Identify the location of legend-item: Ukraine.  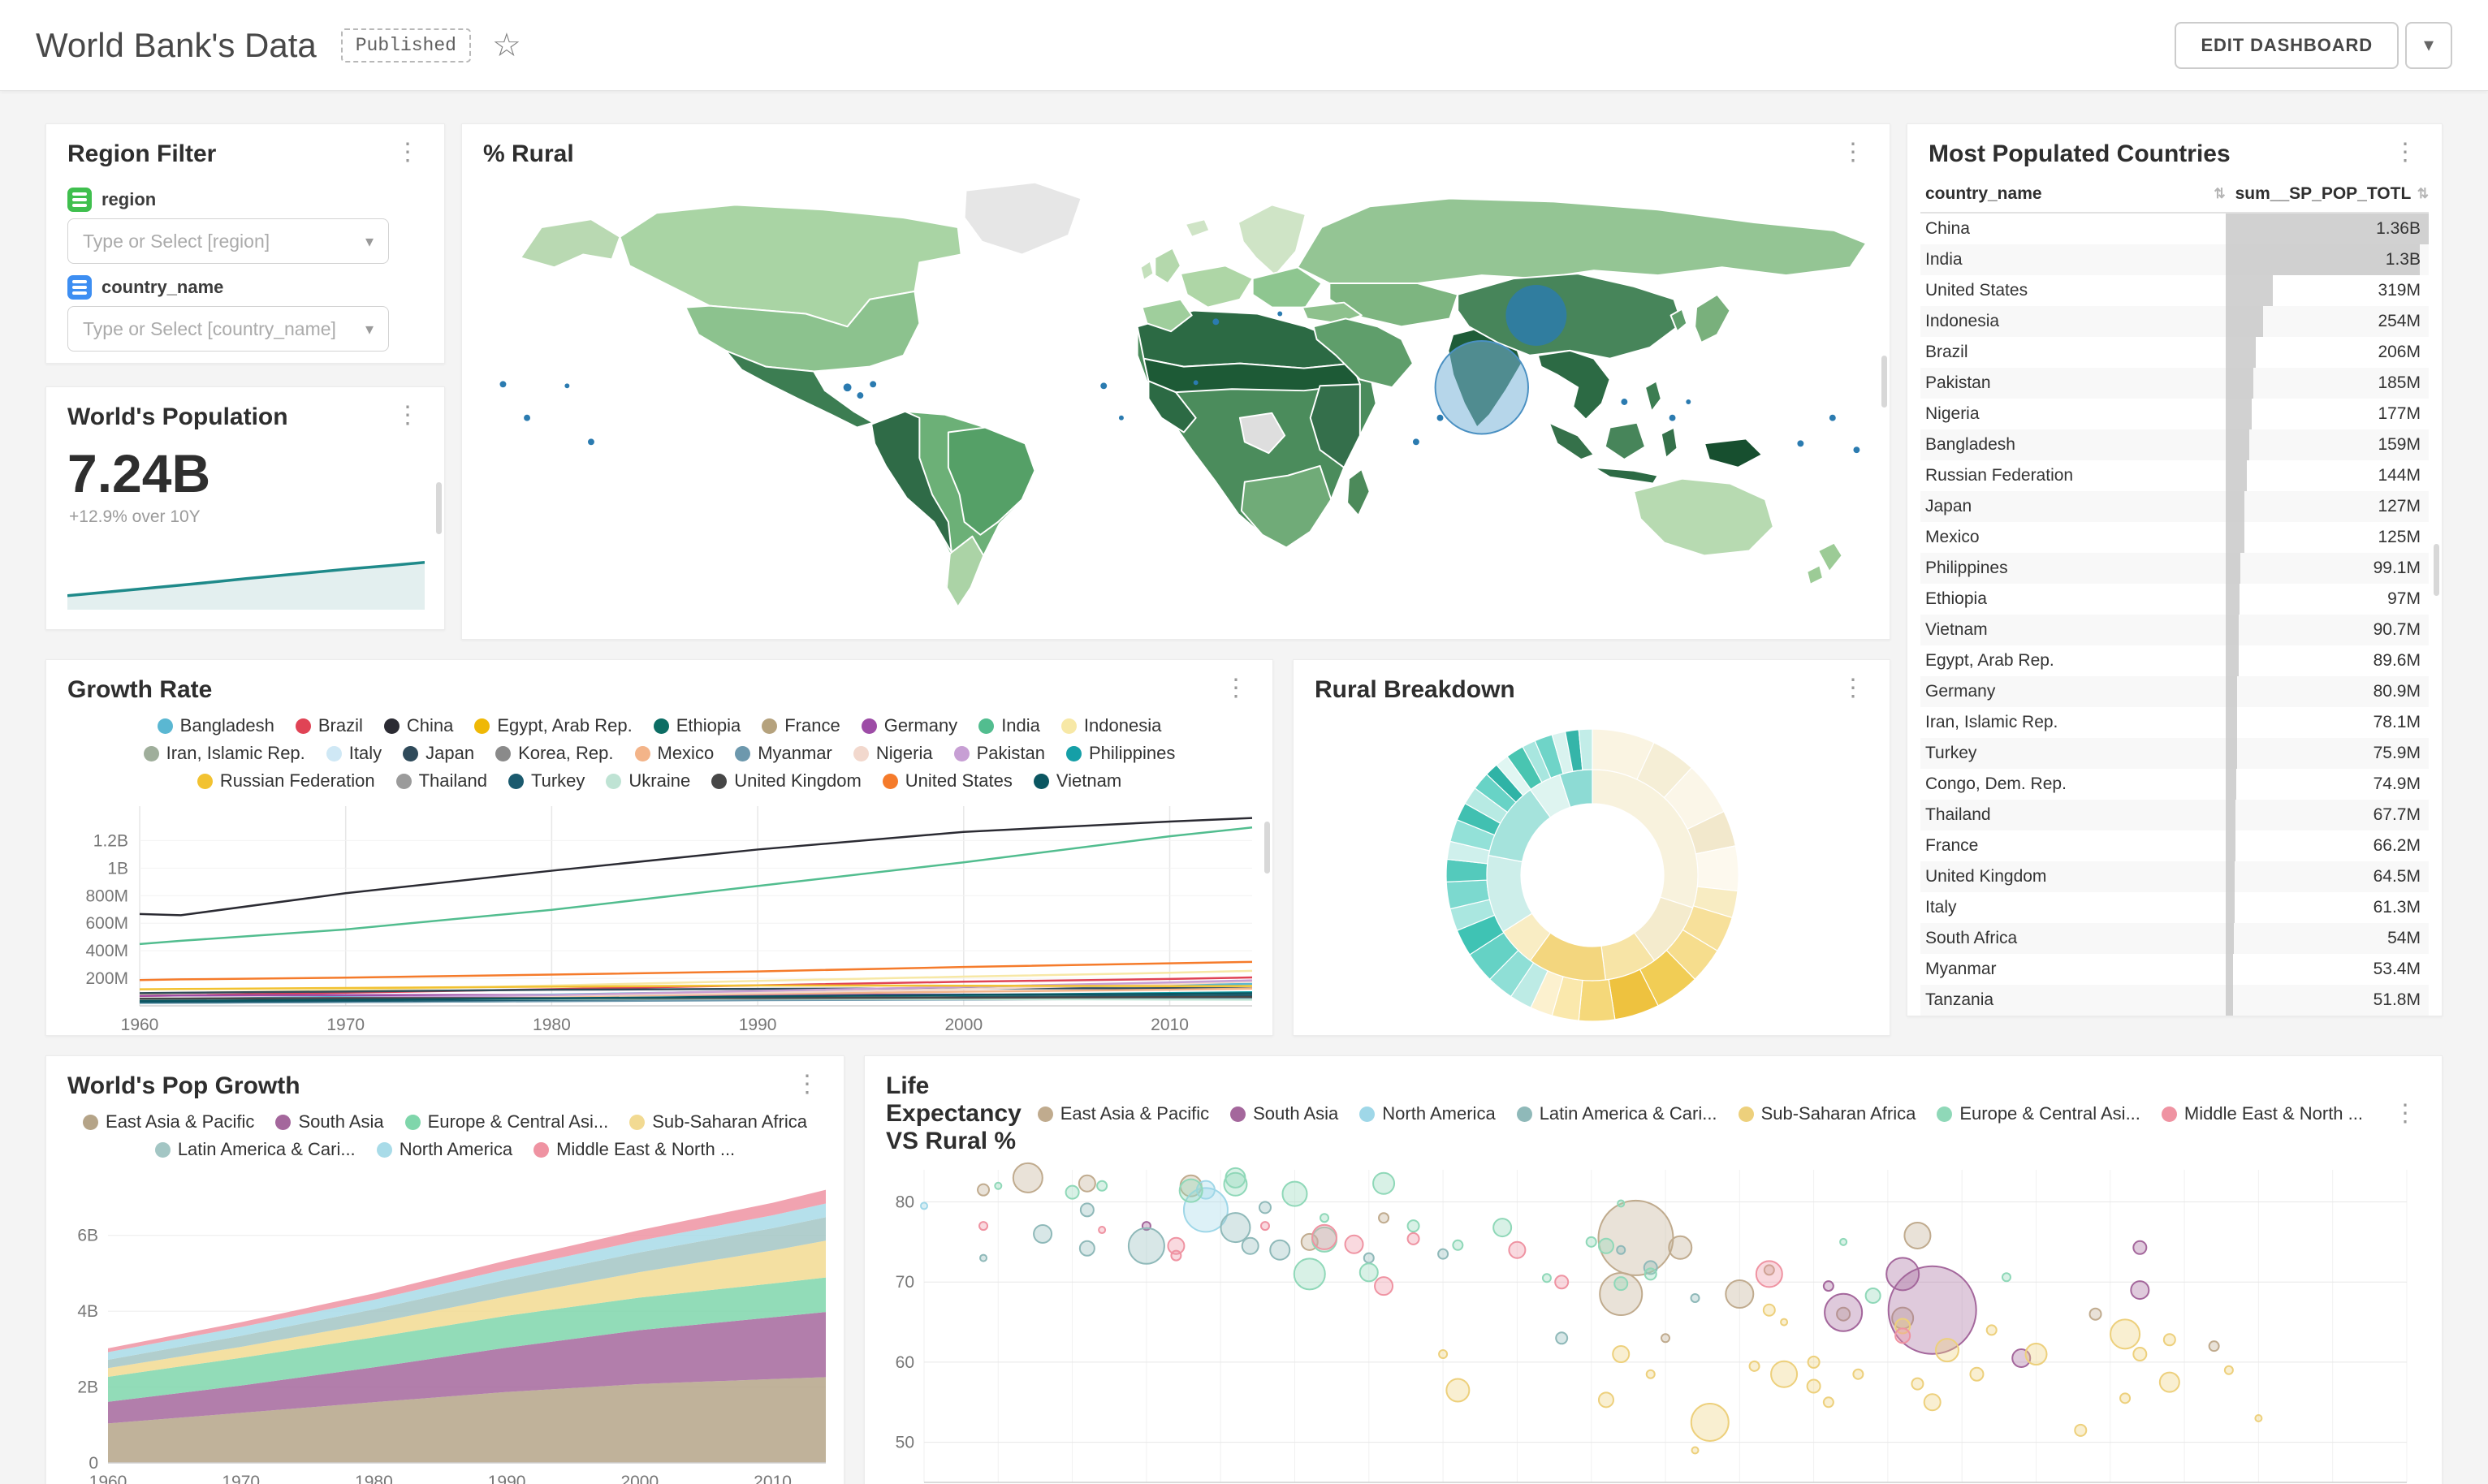
(648, 781).